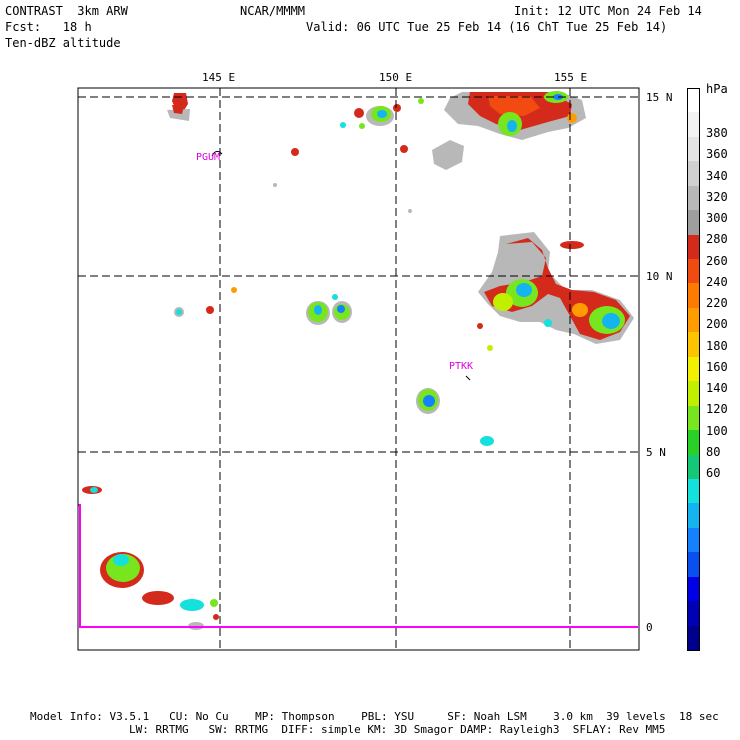  Describe the element at coordinates (48, 27) in the screenshot. I see `forecast-hour: Fcst: 18 h` at that location.